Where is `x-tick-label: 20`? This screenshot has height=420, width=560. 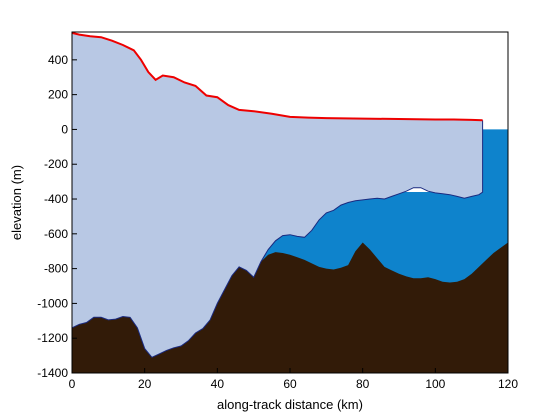
x-tick-label: 20 is located at coordinates (145, 384).